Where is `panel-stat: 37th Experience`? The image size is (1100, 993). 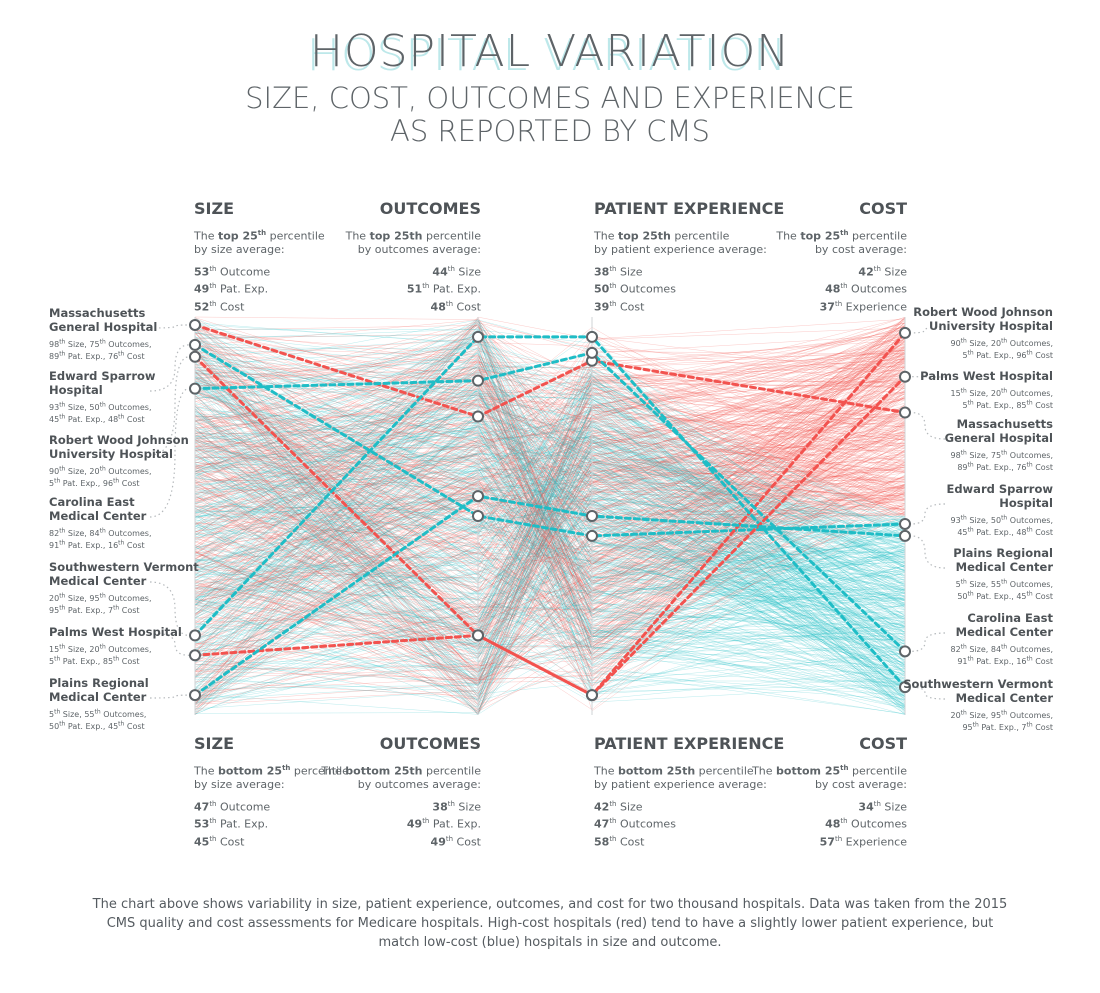 panel-stat: 37th Experience is located at coordinates (863, 306).